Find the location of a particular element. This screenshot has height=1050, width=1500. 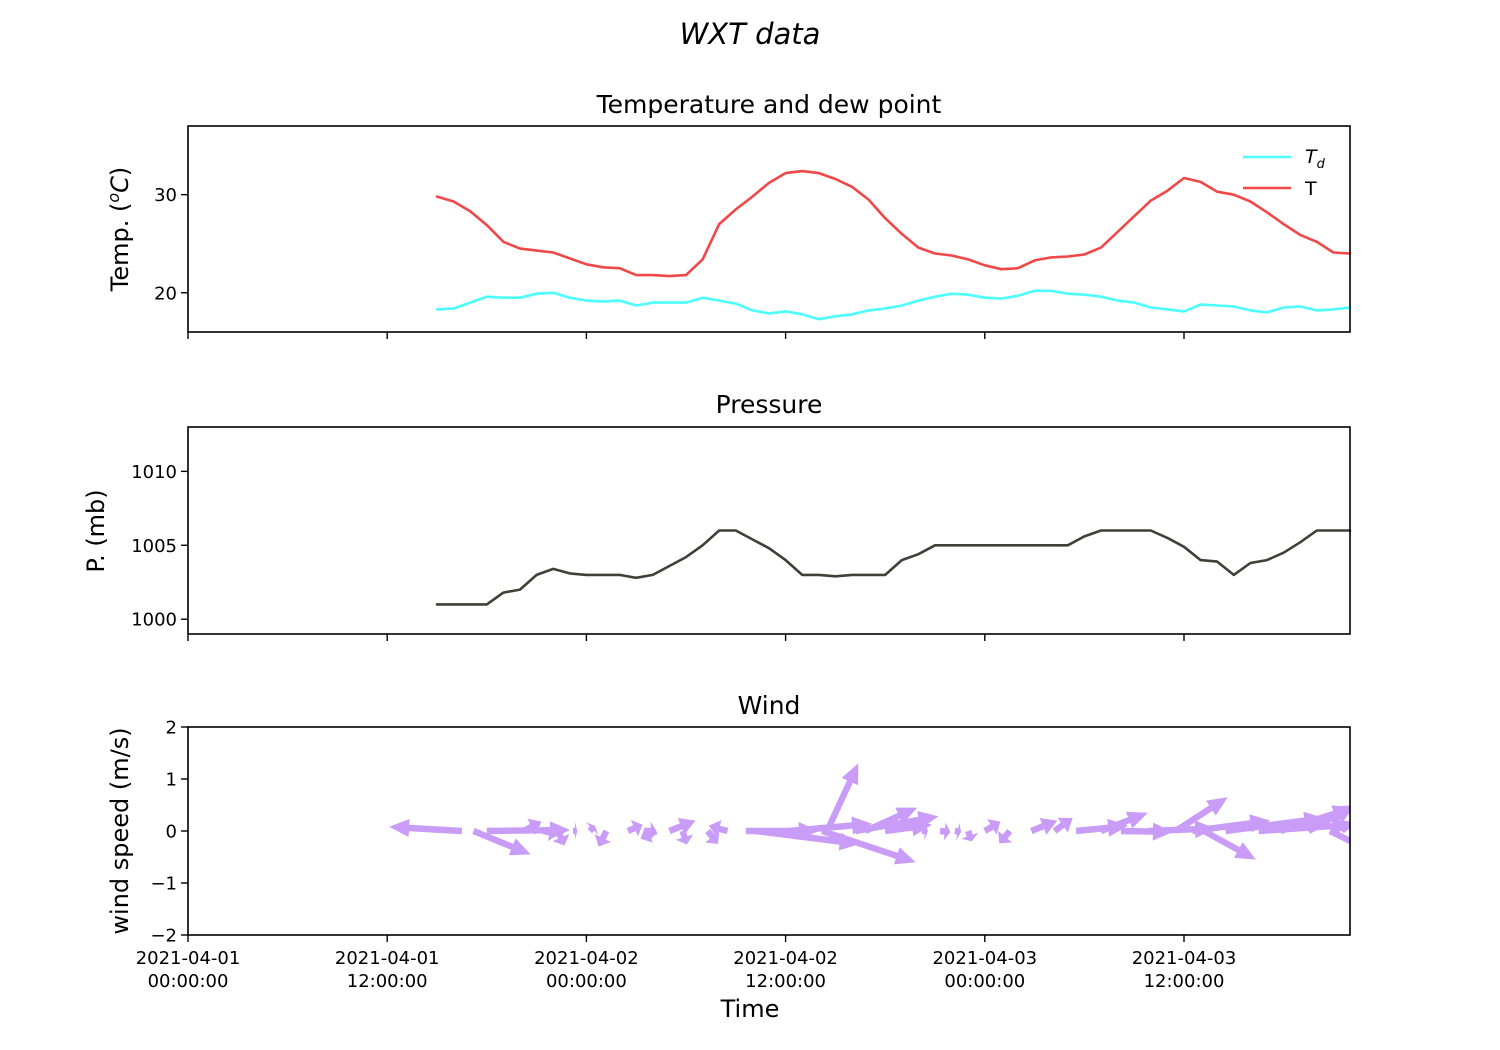

y-tick-label: 30 is located at coordinates (165, 195).